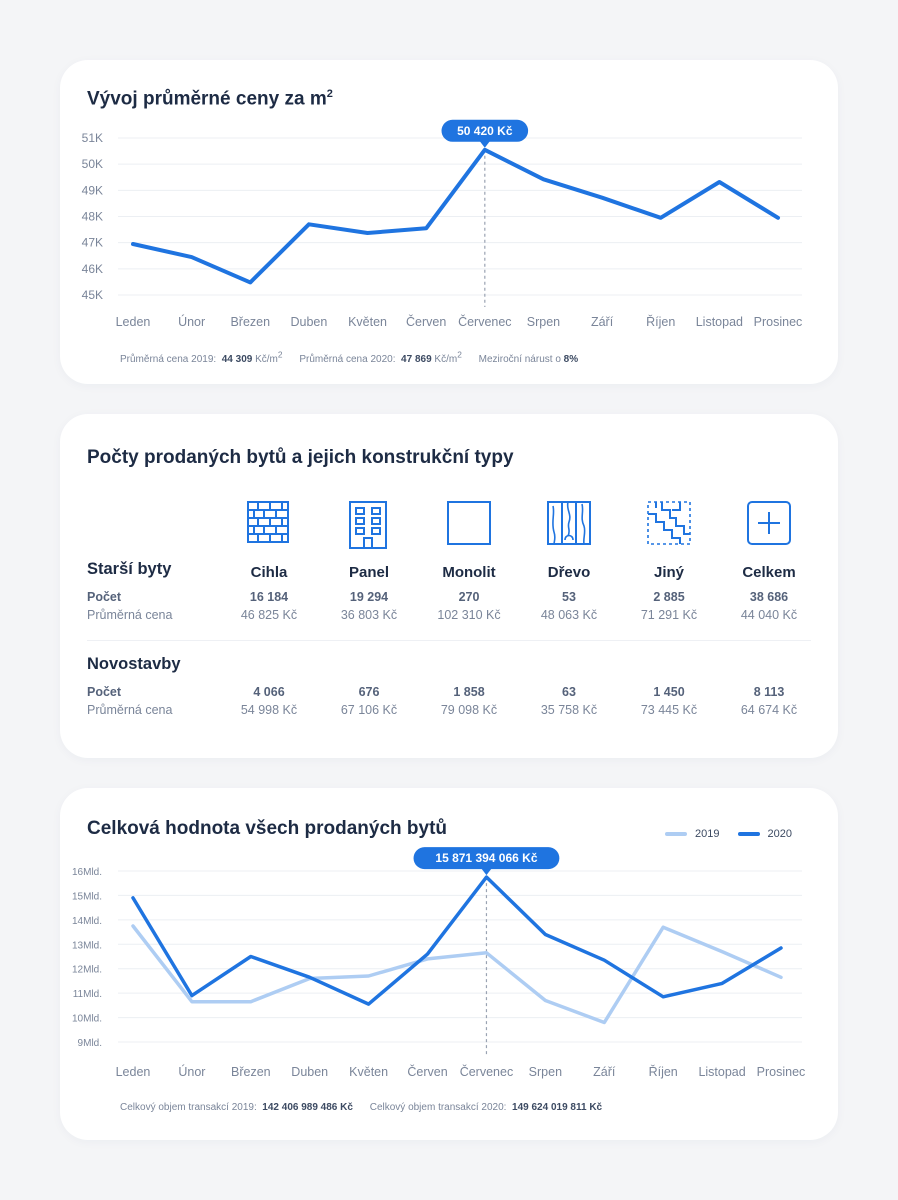 This screenshot has width=898, height=1200. I want to click on total-chart-x-tick-label: Září, so click(604, 1072).